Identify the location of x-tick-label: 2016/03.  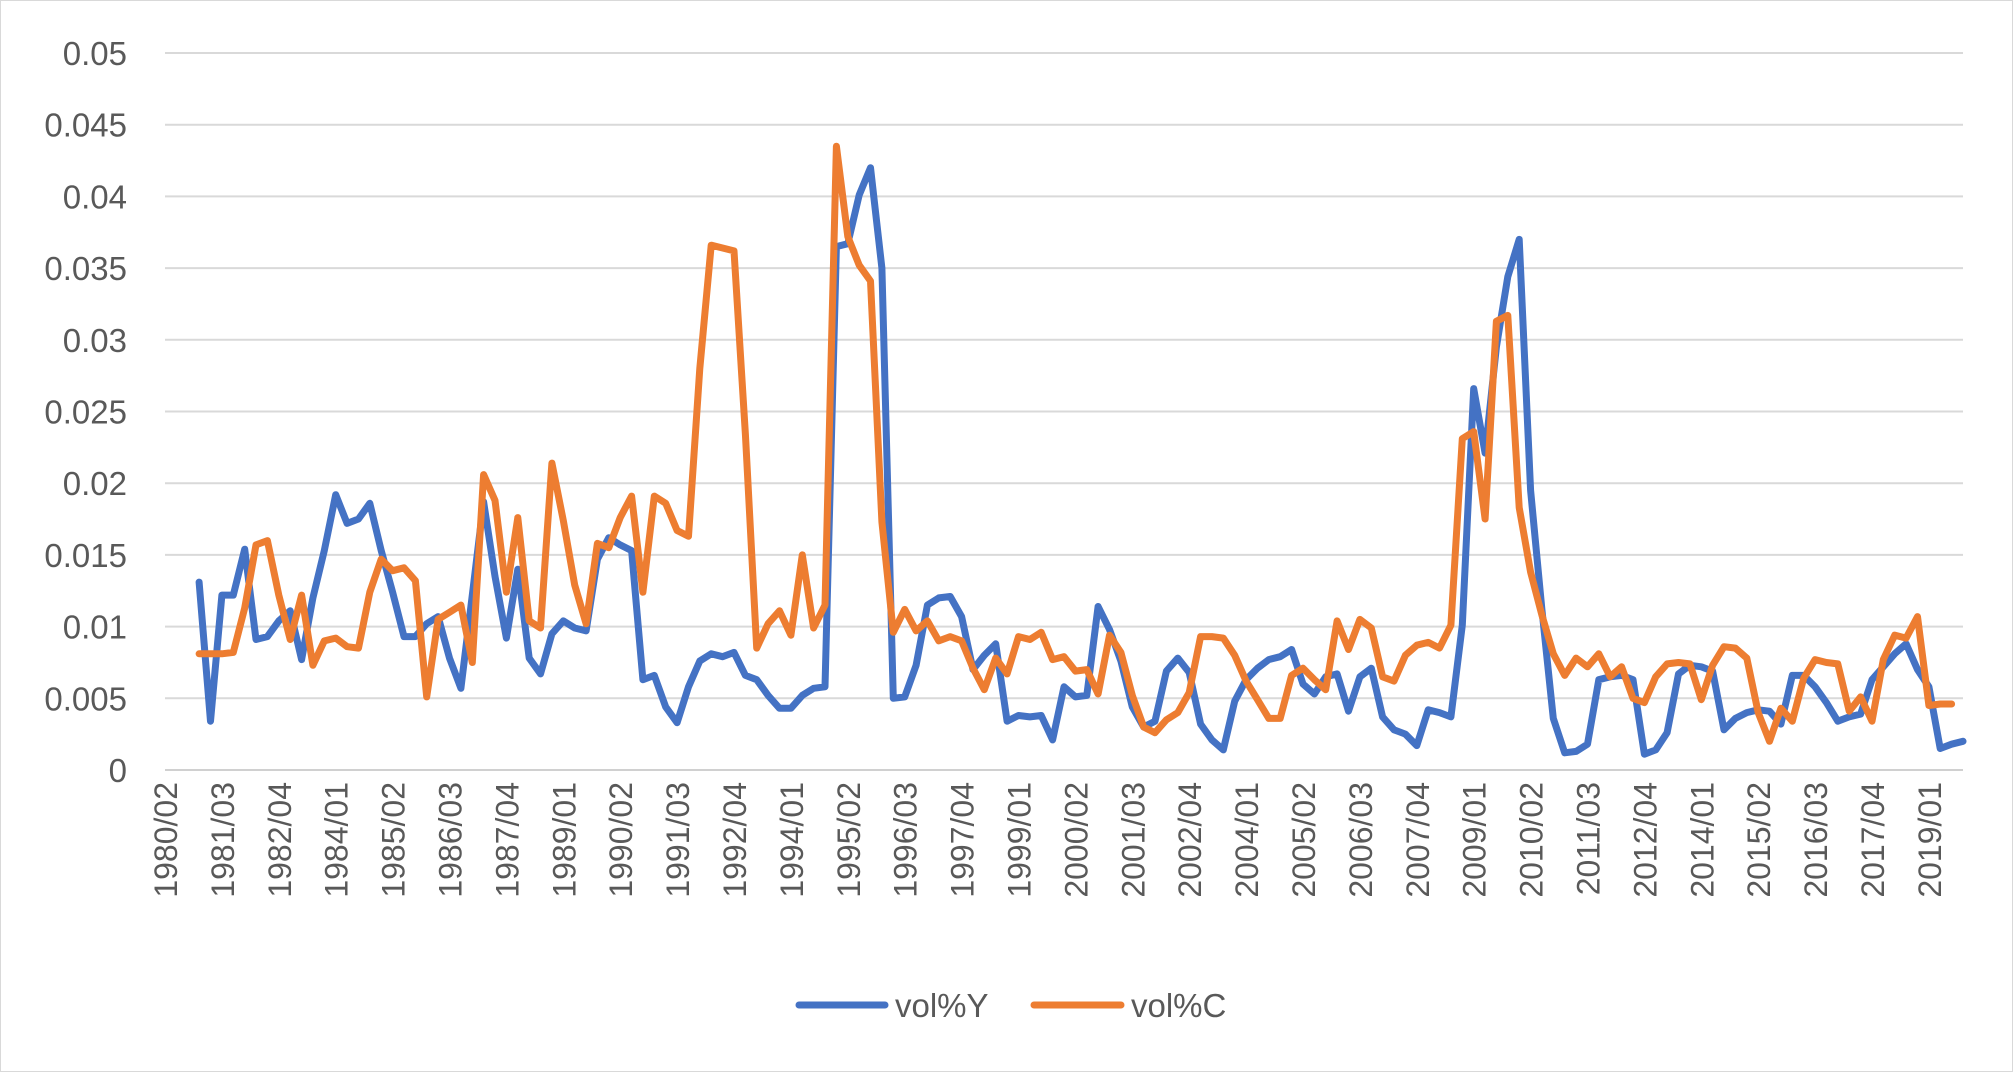
(1816, 840).